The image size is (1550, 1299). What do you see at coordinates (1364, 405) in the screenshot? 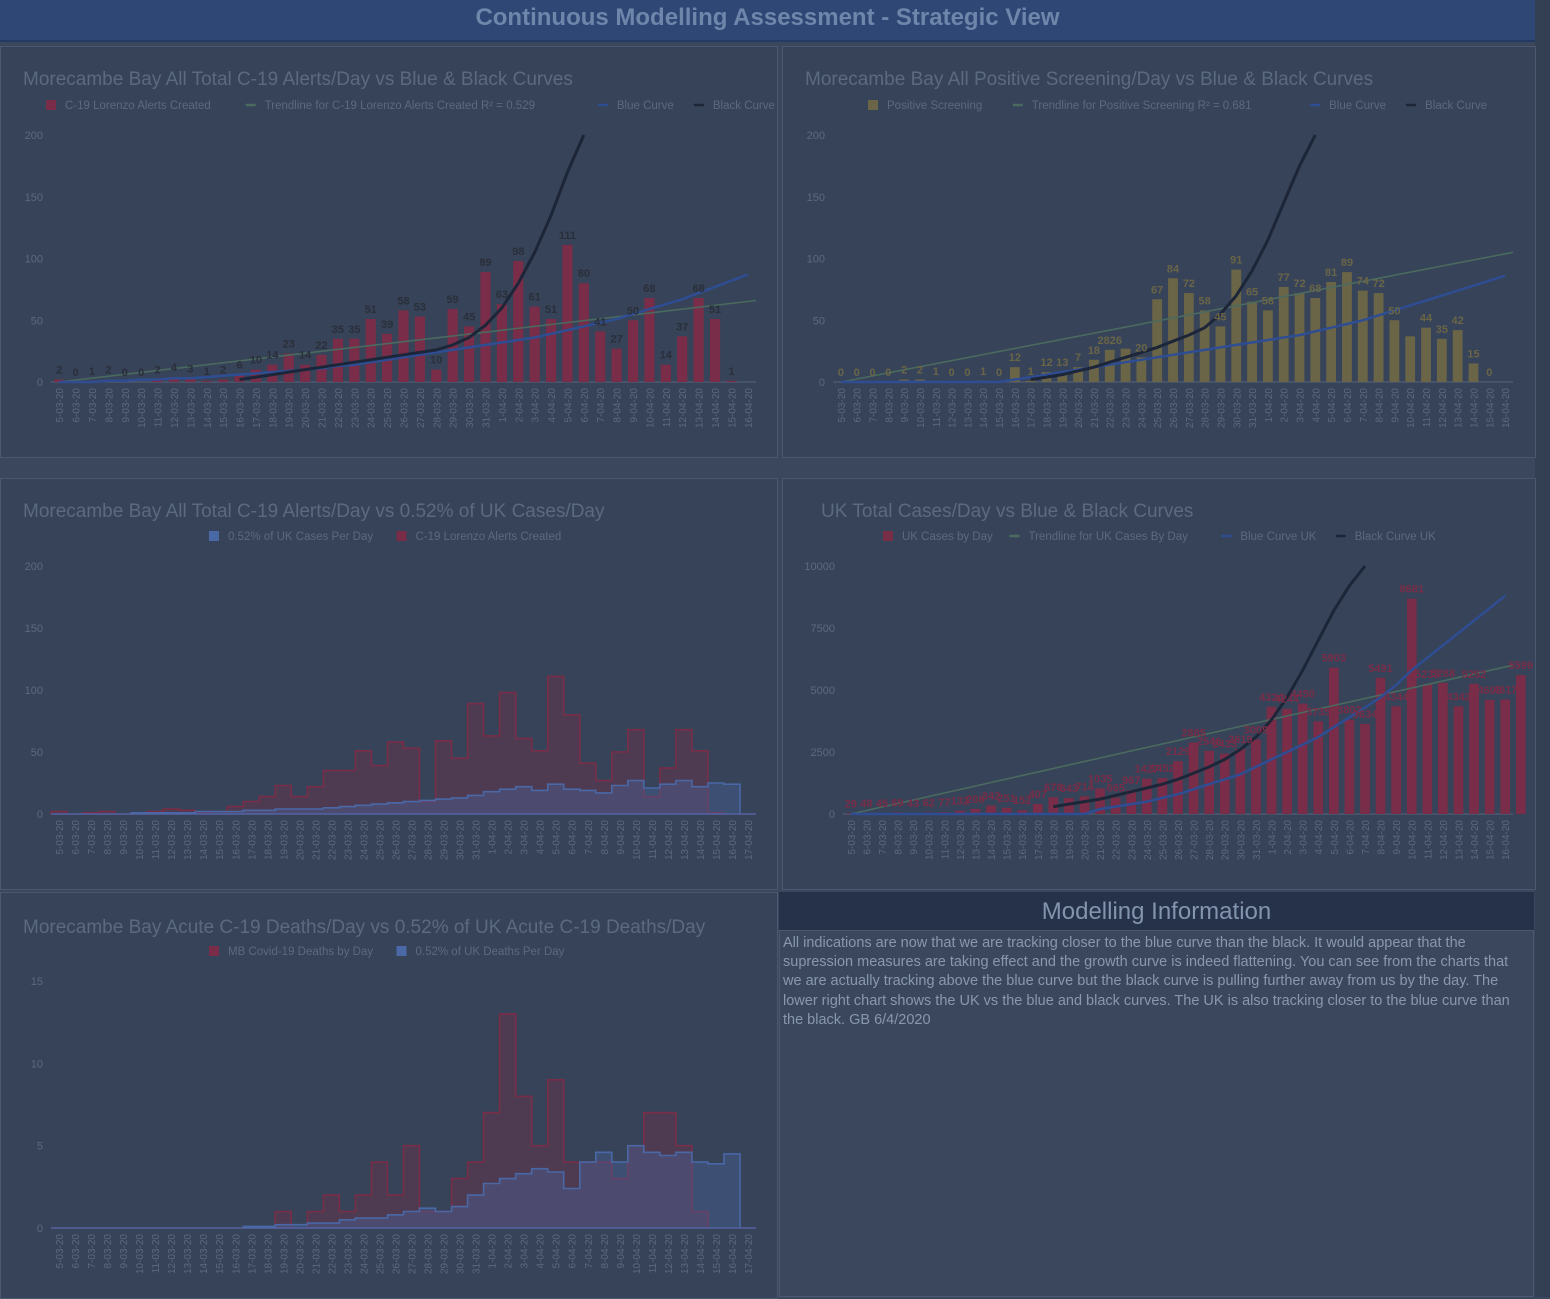
I see `x-tick-label: 7-04-20` at bounding box center [1364, 405].